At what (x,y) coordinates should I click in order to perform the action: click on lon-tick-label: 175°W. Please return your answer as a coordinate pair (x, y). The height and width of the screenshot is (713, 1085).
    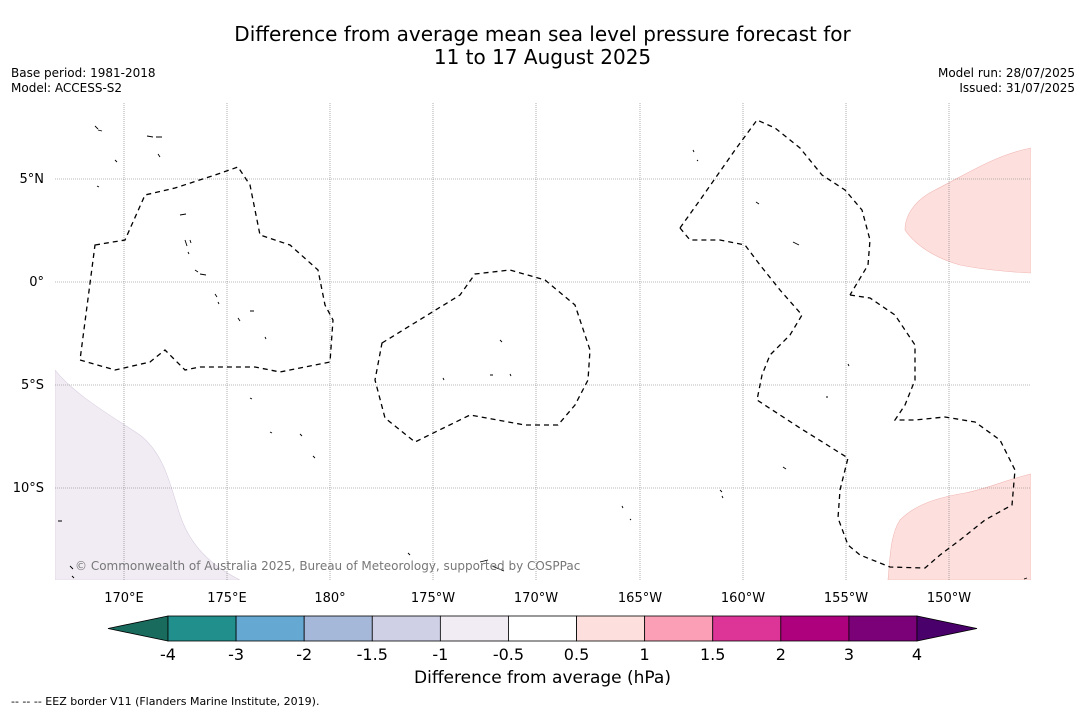
    Looking at the image, I should click on (433, 598).